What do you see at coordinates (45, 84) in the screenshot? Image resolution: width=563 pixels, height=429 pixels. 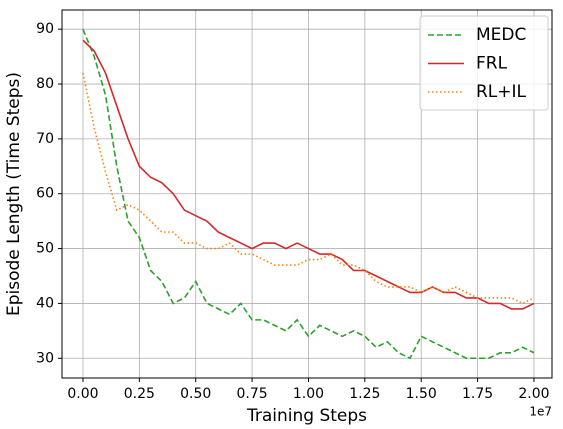 I see `y-tick-label: 80` at bounding box center [45, 84].